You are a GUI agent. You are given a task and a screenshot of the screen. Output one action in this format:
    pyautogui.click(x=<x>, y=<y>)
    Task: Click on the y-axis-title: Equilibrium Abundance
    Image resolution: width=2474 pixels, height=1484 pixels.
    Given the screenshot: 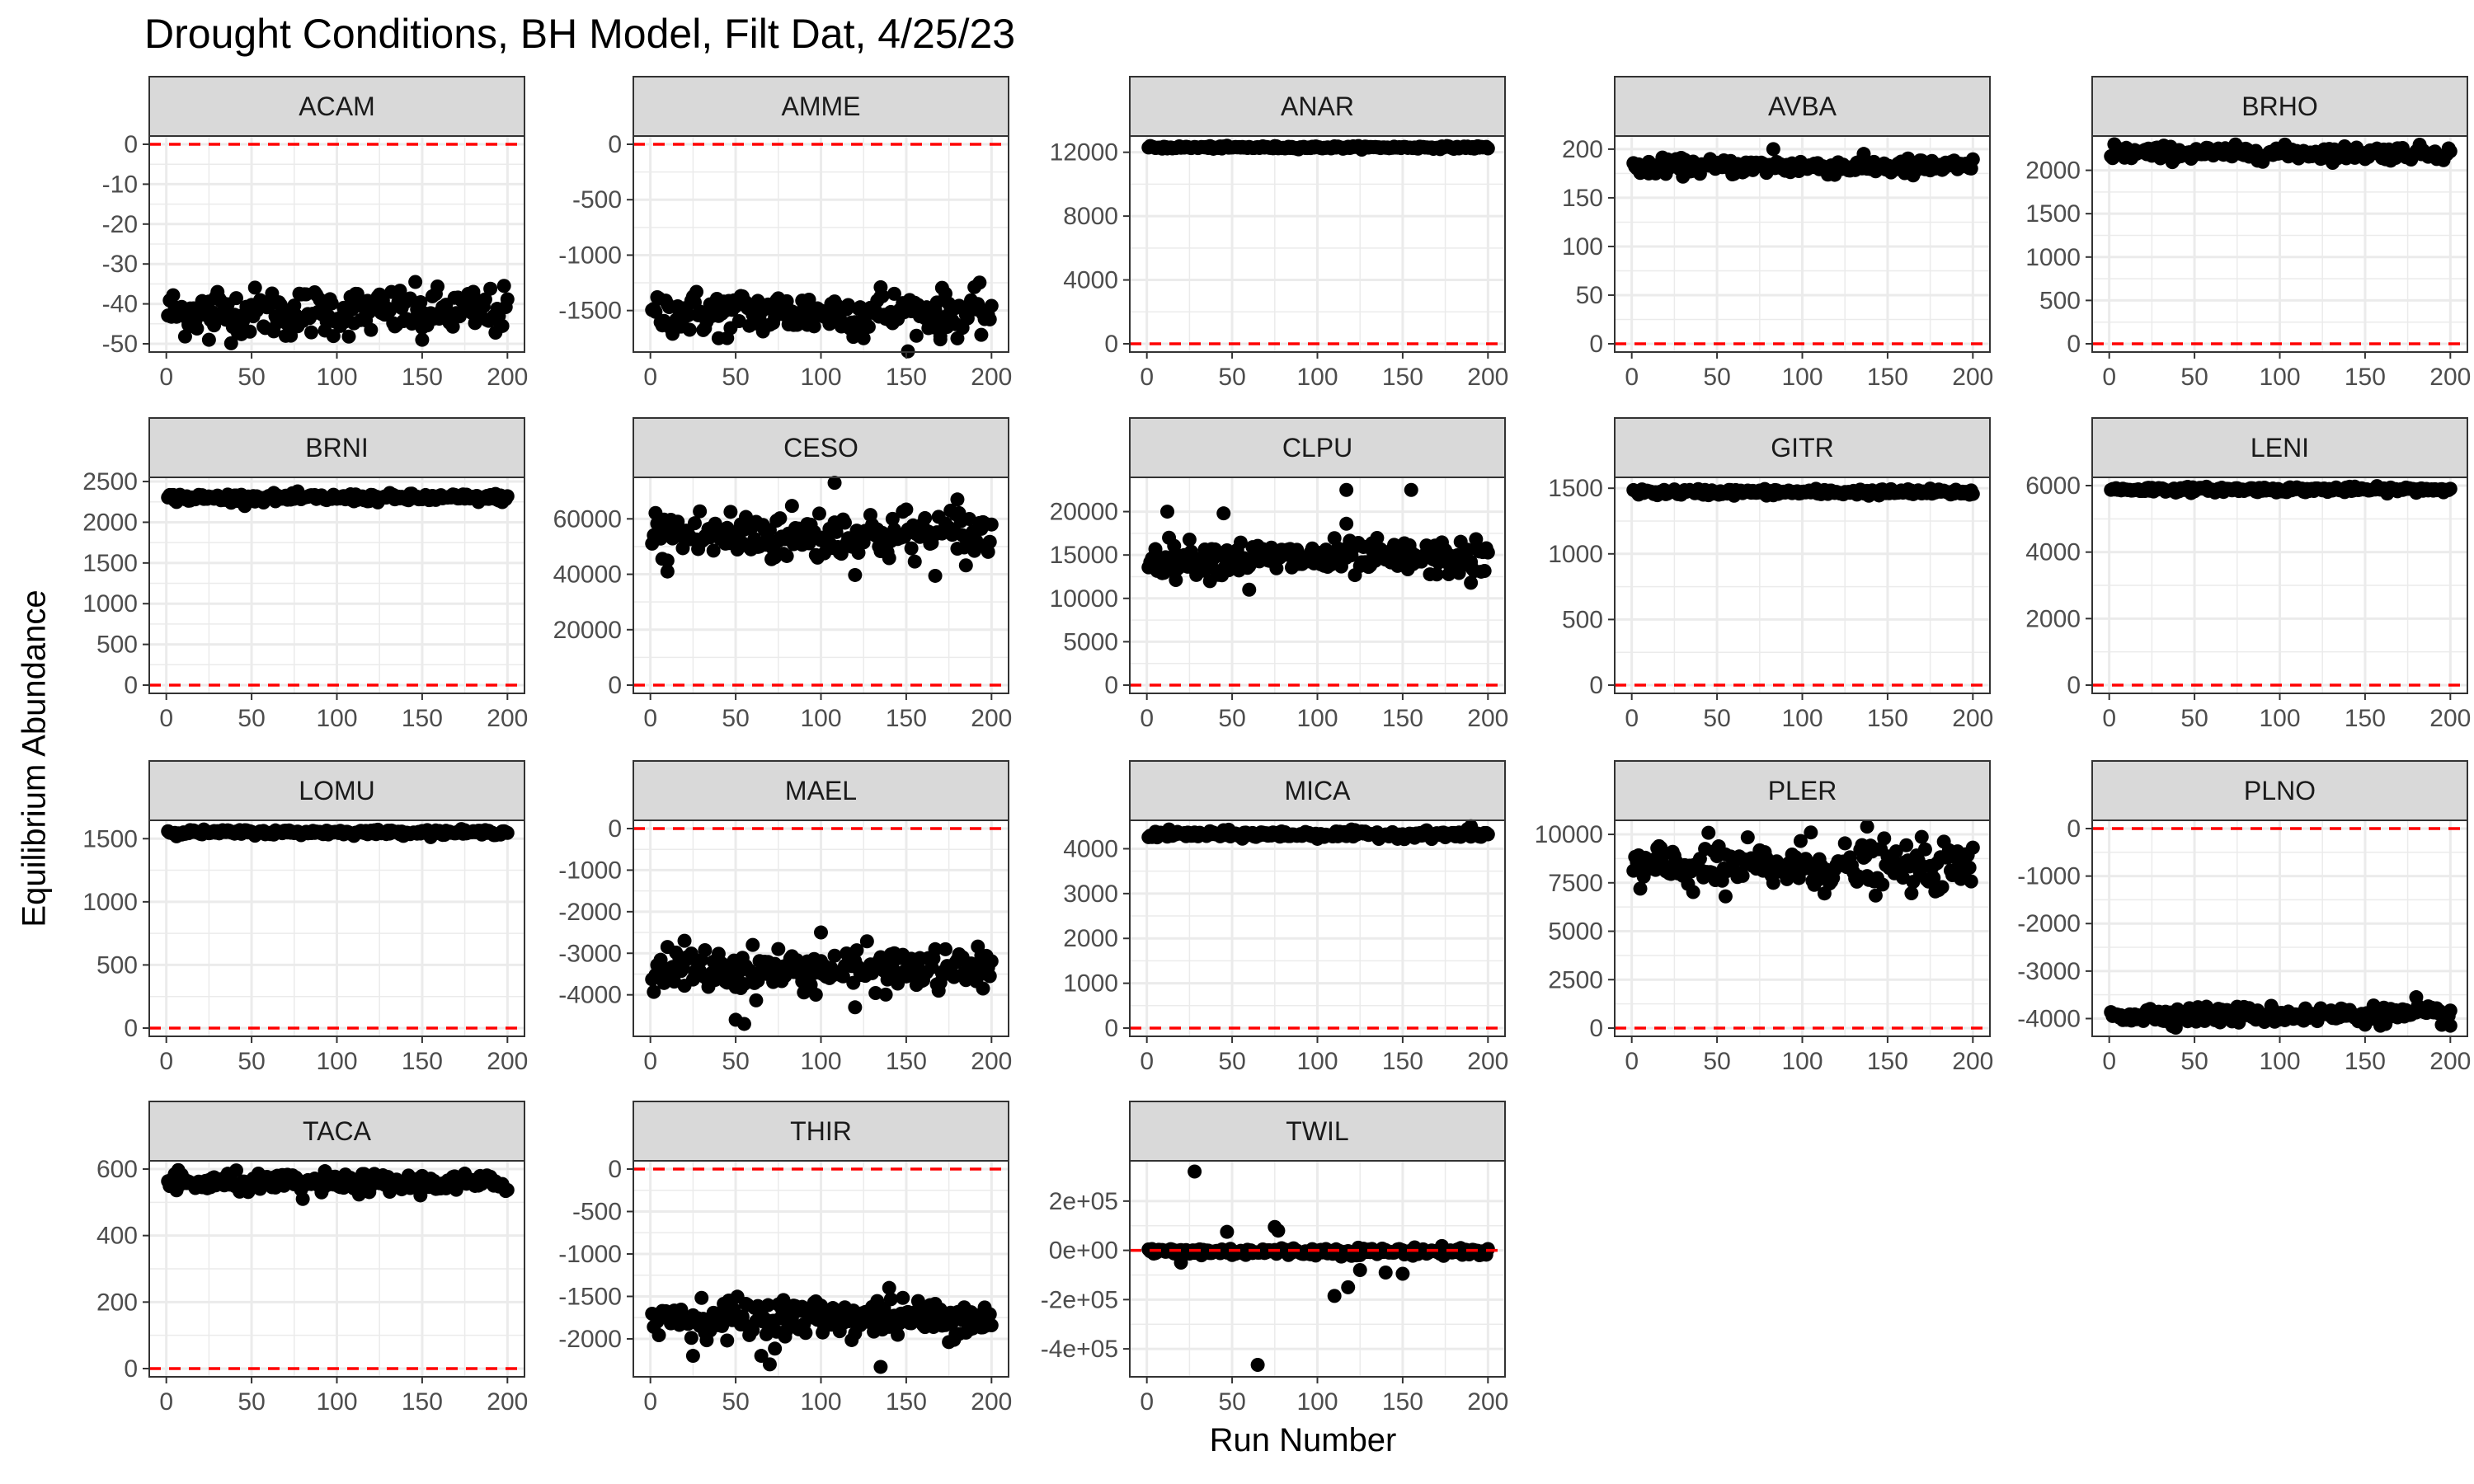 What is the action you would take?
    pyautogui.click(x=34, y=758)
    